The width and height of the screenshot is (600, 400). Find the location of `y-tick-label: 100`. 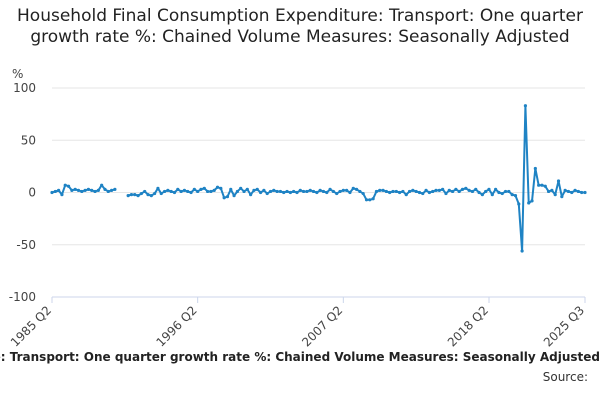

y-tick-label: 100 is located at coordinates (24, 88).